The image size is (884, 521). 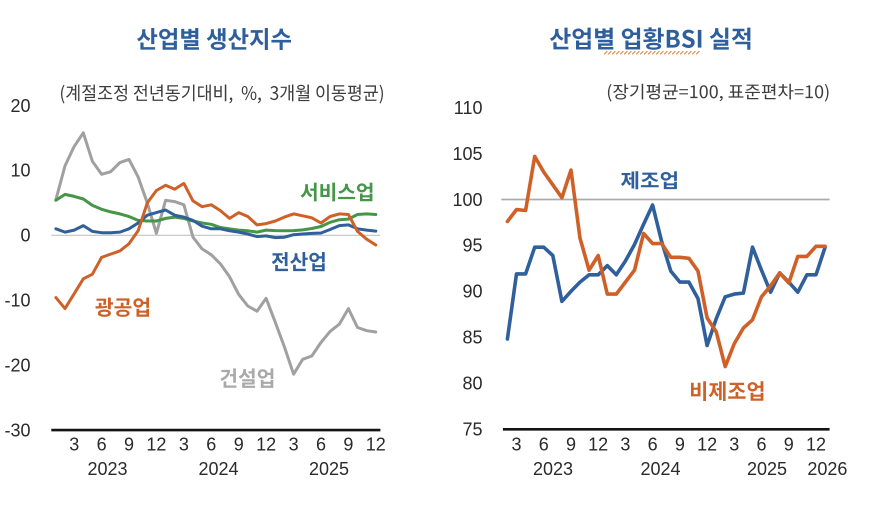 What do you see at coordinates (467, 154) in the screenshot?
I see `svg-text: 105` at bounding box center [467, 154].